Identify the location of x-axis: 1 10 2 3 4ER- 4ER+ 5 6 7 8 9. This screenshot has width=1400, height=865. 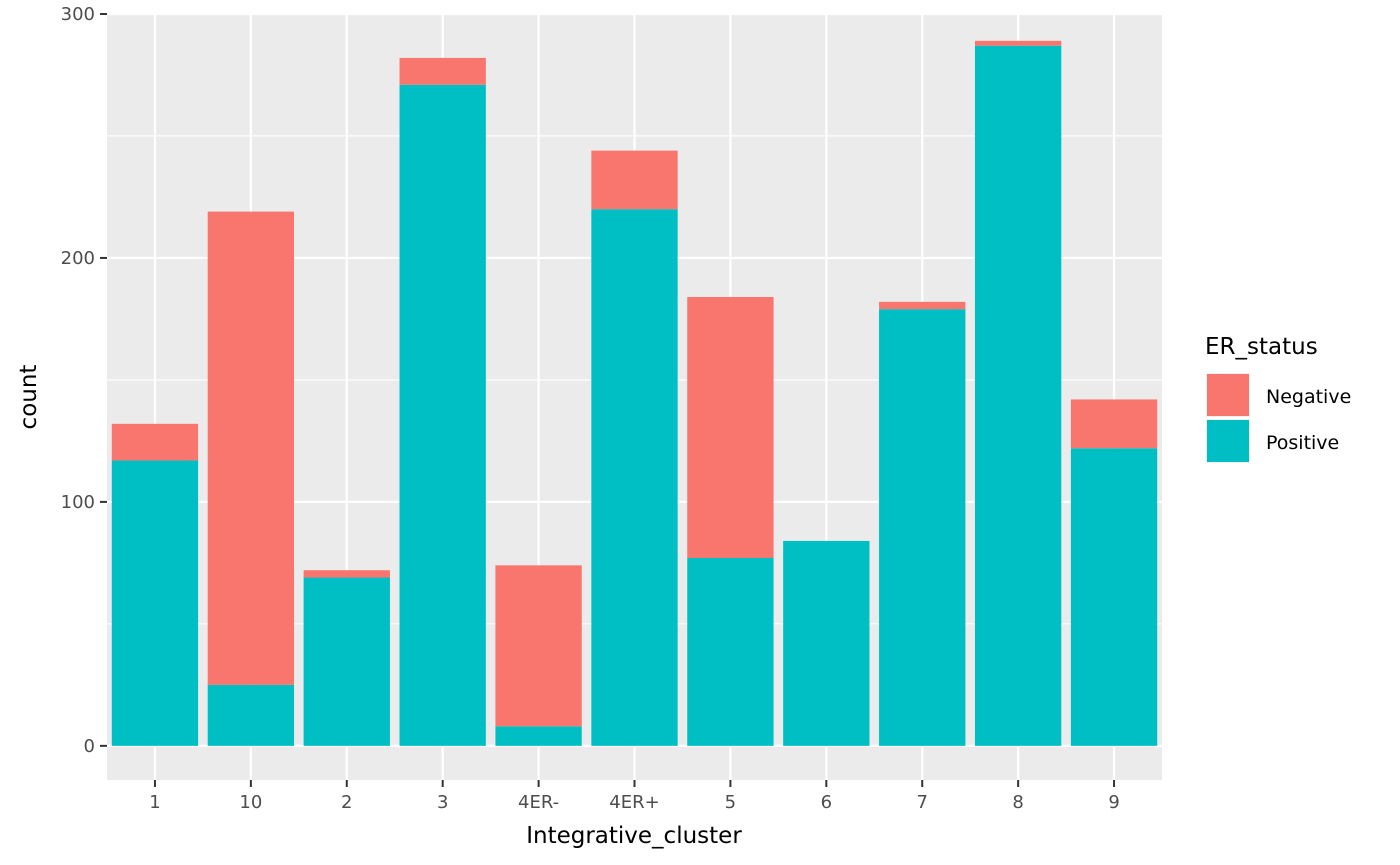
(634, 796).